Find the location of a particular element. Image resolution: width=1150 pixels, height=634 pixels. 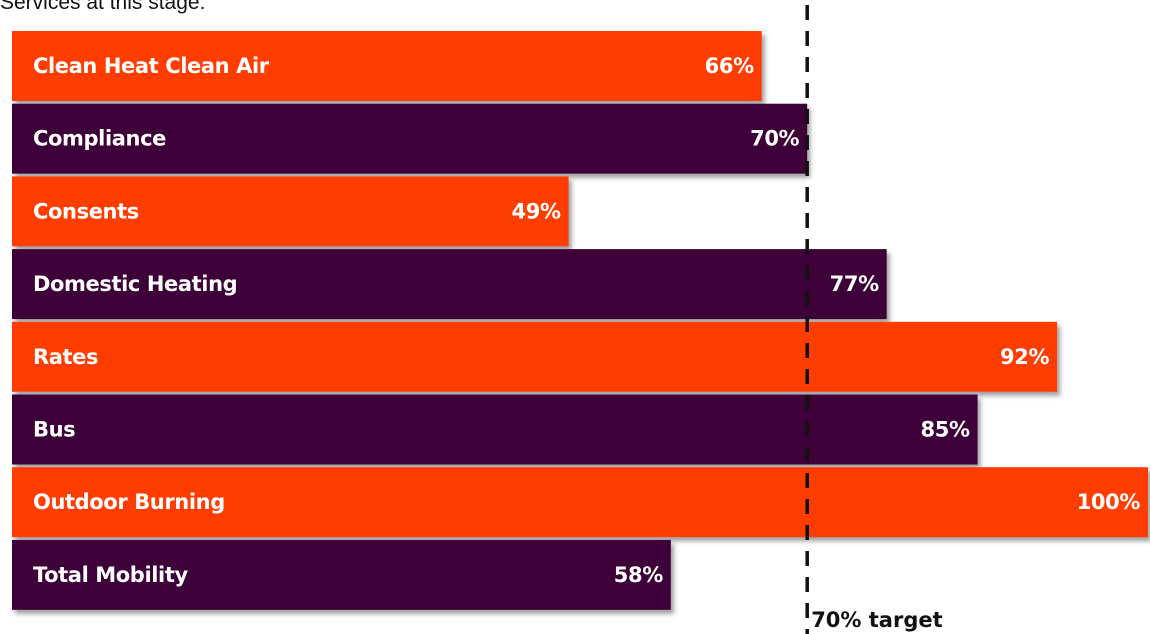

bar-group-outdoor-burning: Outdoor Burning 100% is located at coordinates (580, 502).